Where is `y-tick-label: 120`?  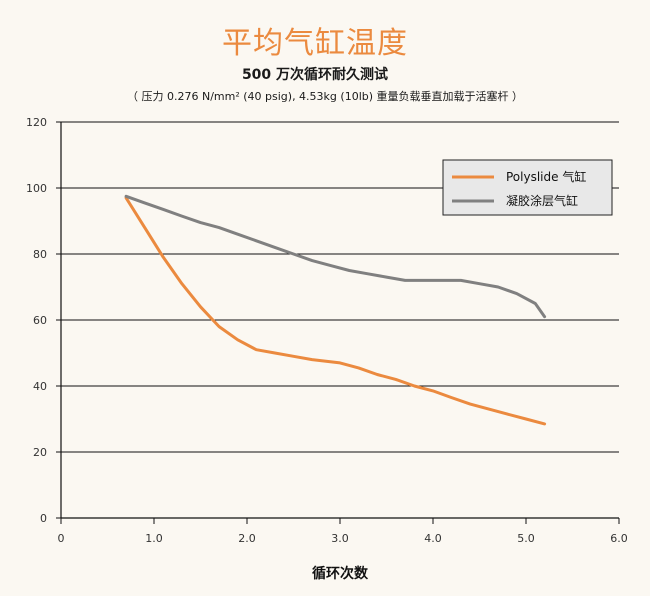 y-tick-label: 120 is located at coordinates (36, 122).